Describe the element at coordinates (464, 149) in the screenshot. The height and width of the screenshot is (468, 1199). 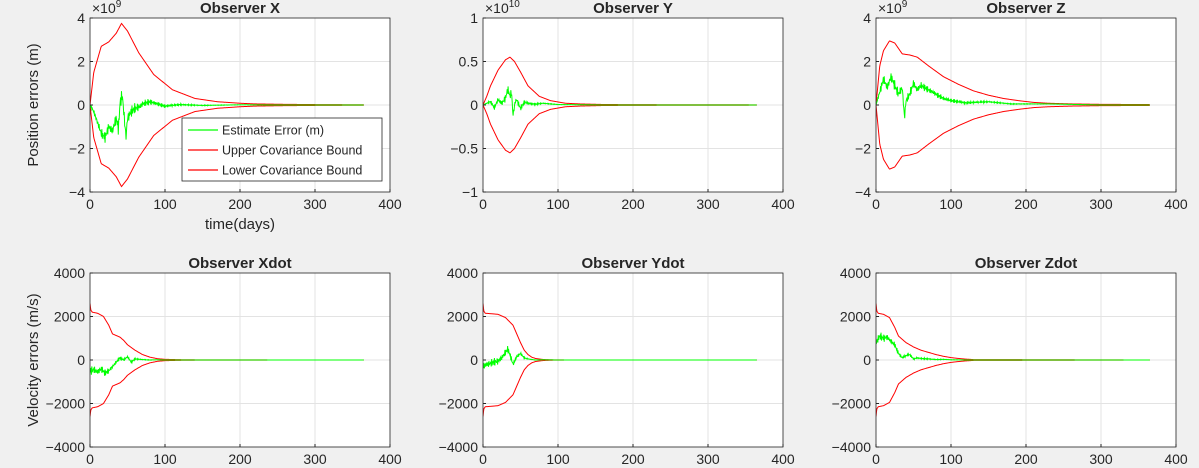
I see `y-tick-label: −0.5` at that location.